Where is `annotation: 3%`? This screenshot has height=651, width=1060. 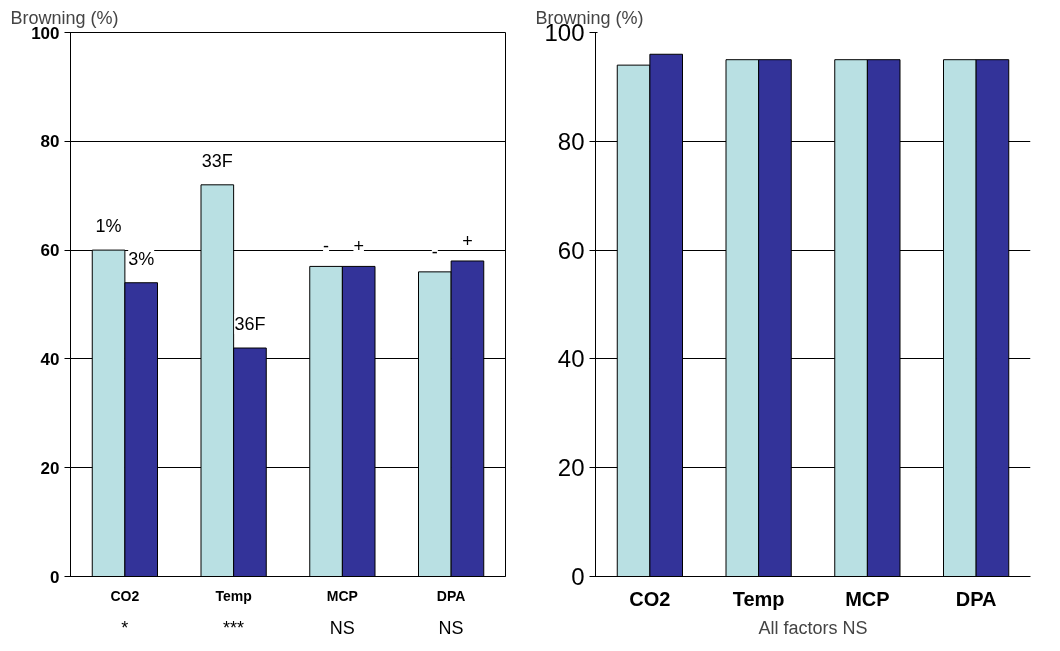
annotation: 3% is located at coordinates (141, 258).